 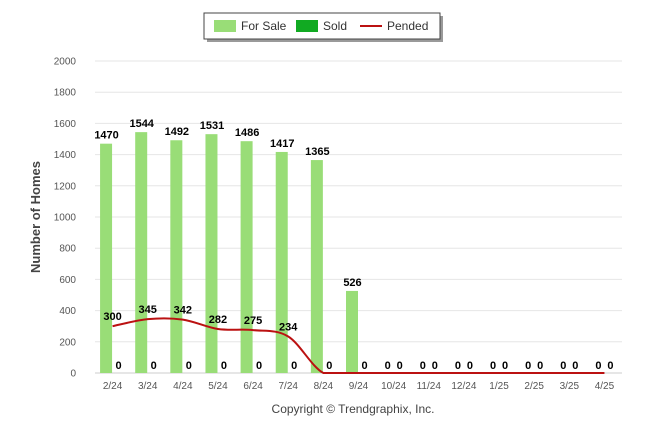 I want to click on legend-swatch-for-sale, so click(x=225, y=26).